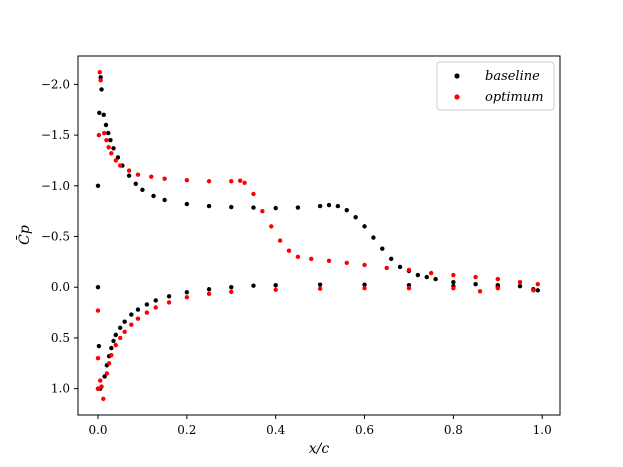 The image size is (623, 467). What do you see at coordinates (319, 449) in the screenshot?
I see `x-axis-label: x/c` at bounding box center [319, 449].